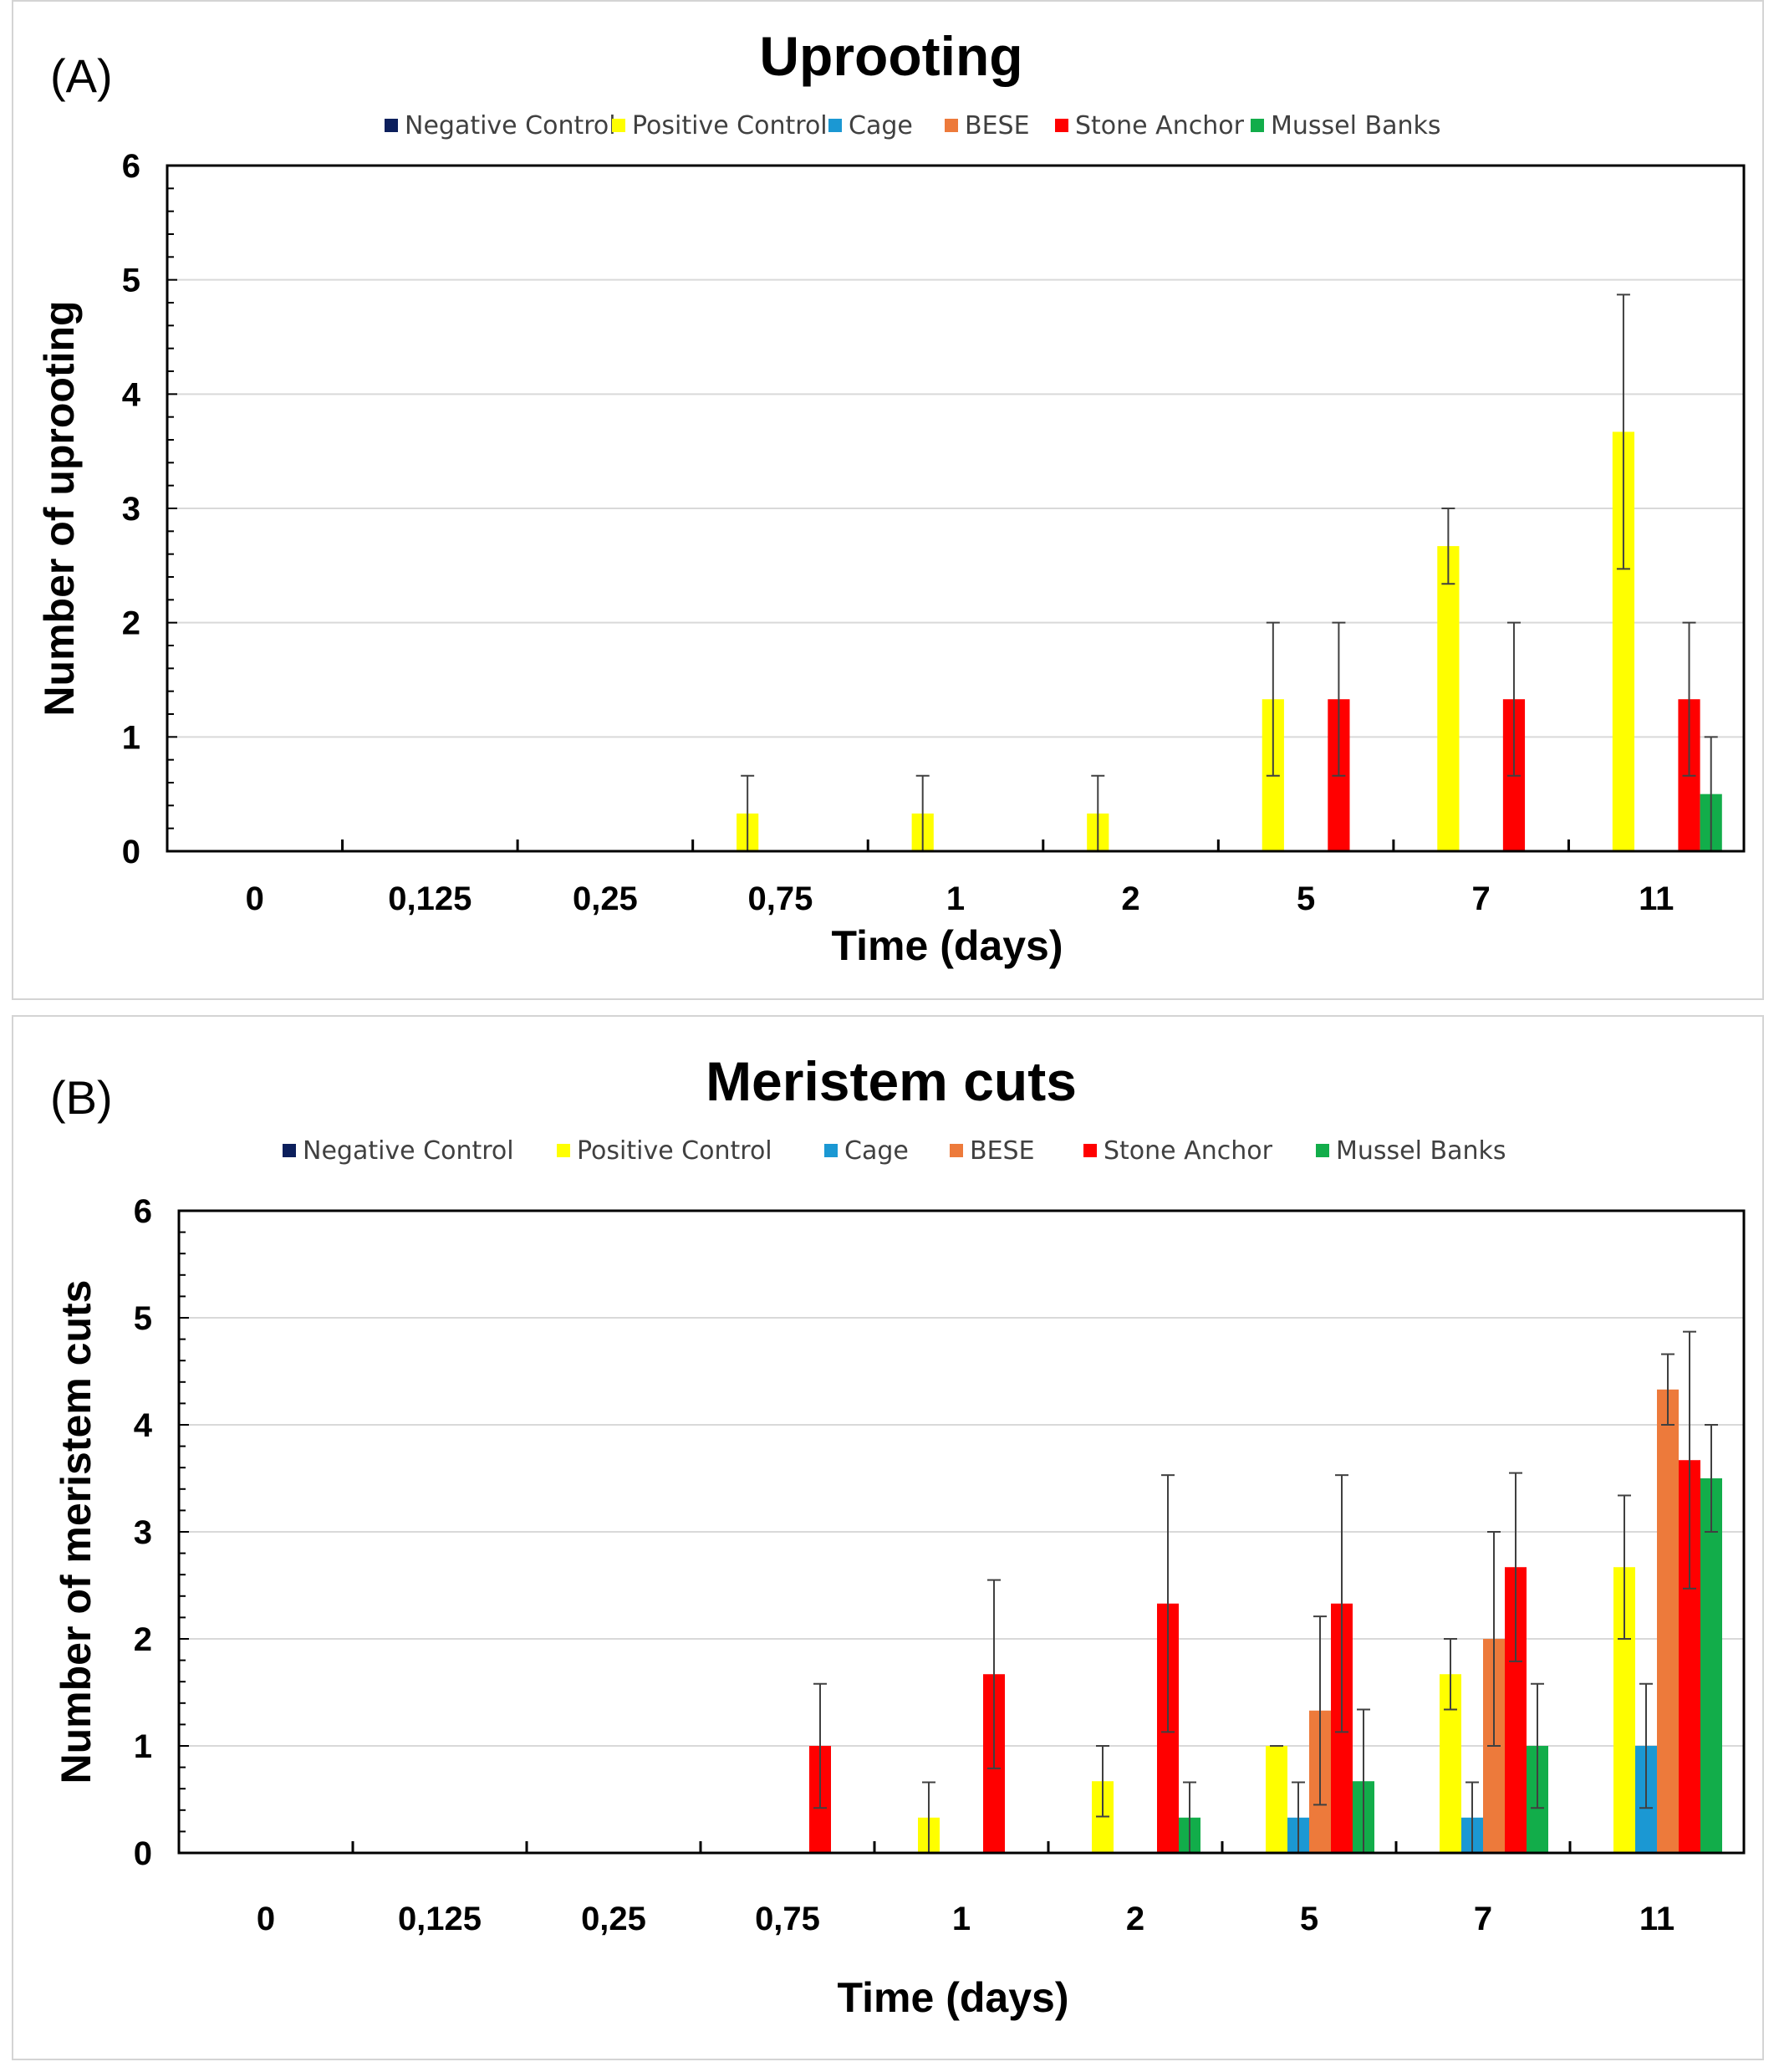 The width and height of the screenshot is (1779, 2072). Describe the element at coordinates (81, 76) in the screenshot. I see `panel-label: (A)` at that location.